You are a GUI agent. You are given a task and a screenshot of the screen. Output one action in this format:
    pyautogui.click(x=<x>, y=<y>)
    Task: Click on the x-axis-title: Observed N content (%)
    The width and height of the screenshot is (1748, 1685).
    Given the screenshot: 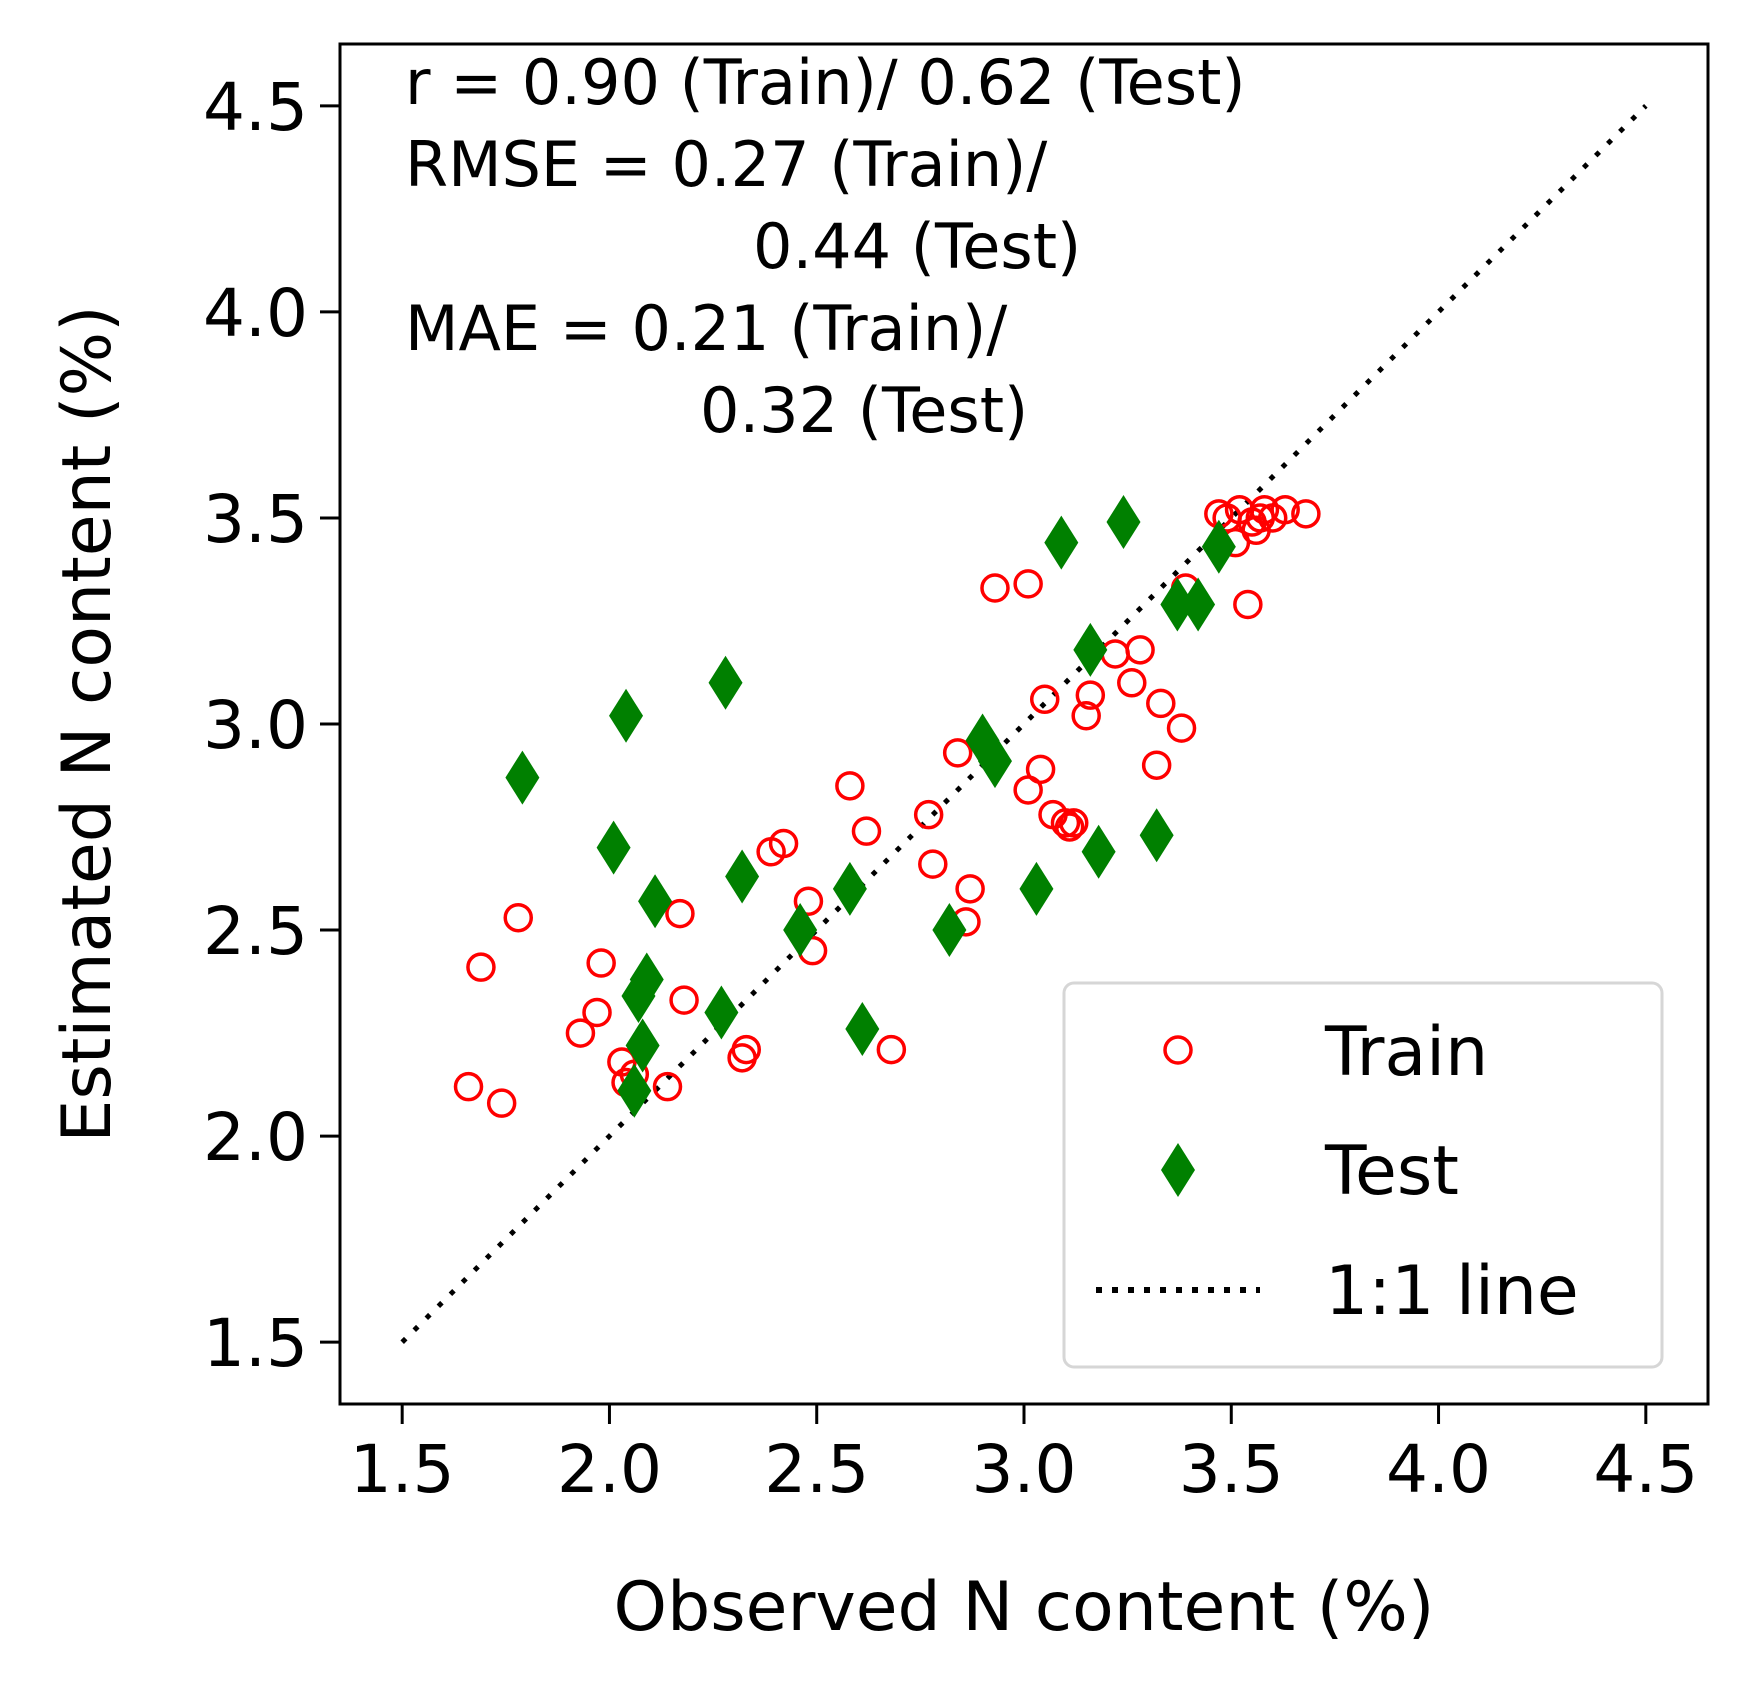 What is the action you would take?
    pyautogui.click(x=1024, y=1607)
    